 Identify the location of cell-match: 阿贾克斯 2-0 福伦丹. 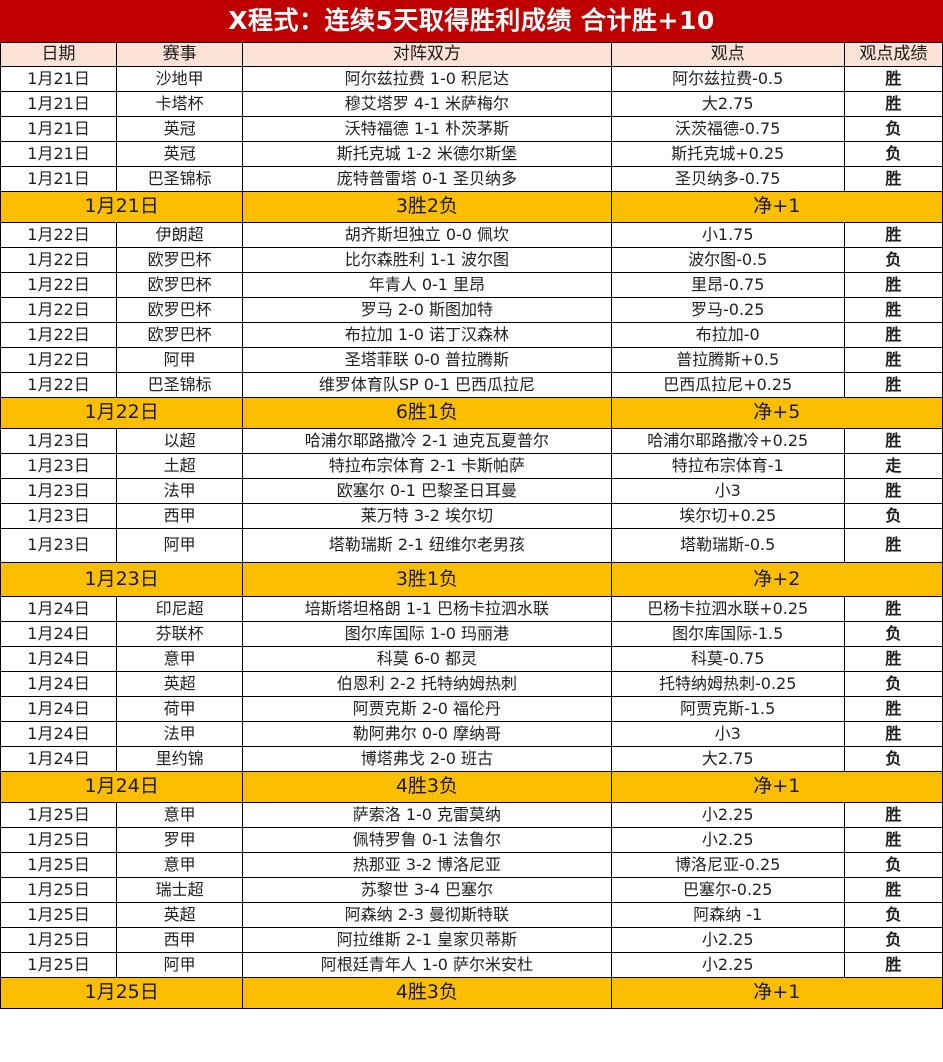
(427, 709).